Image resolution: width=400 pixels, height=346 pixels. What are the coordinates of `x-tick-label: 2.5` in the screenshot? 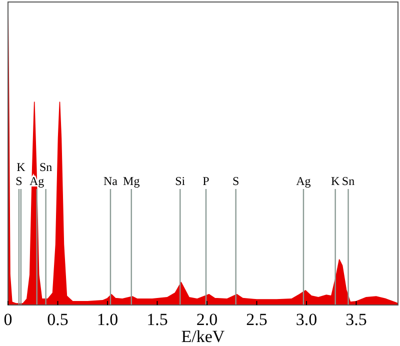 It's located at (257, 320).